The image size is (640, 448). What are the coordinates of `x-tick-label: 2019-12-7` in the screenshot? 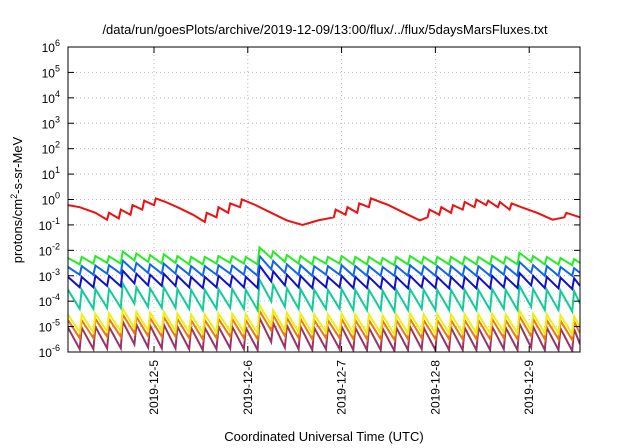 It's located at (342, 387).